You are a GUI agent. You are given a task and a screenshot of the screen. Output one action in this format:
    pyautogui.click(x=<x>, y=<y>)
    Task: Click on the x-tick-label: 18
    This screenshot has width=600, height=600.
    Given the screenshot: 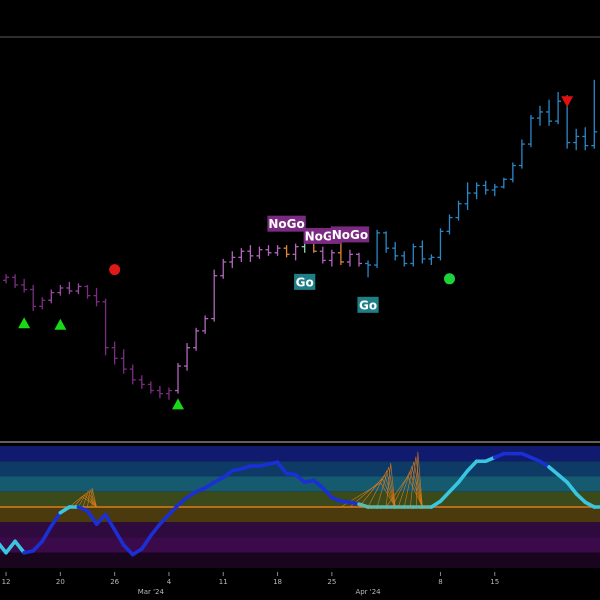 What is the action you would take?
    pyautogui.click(x=277, y=582)
    